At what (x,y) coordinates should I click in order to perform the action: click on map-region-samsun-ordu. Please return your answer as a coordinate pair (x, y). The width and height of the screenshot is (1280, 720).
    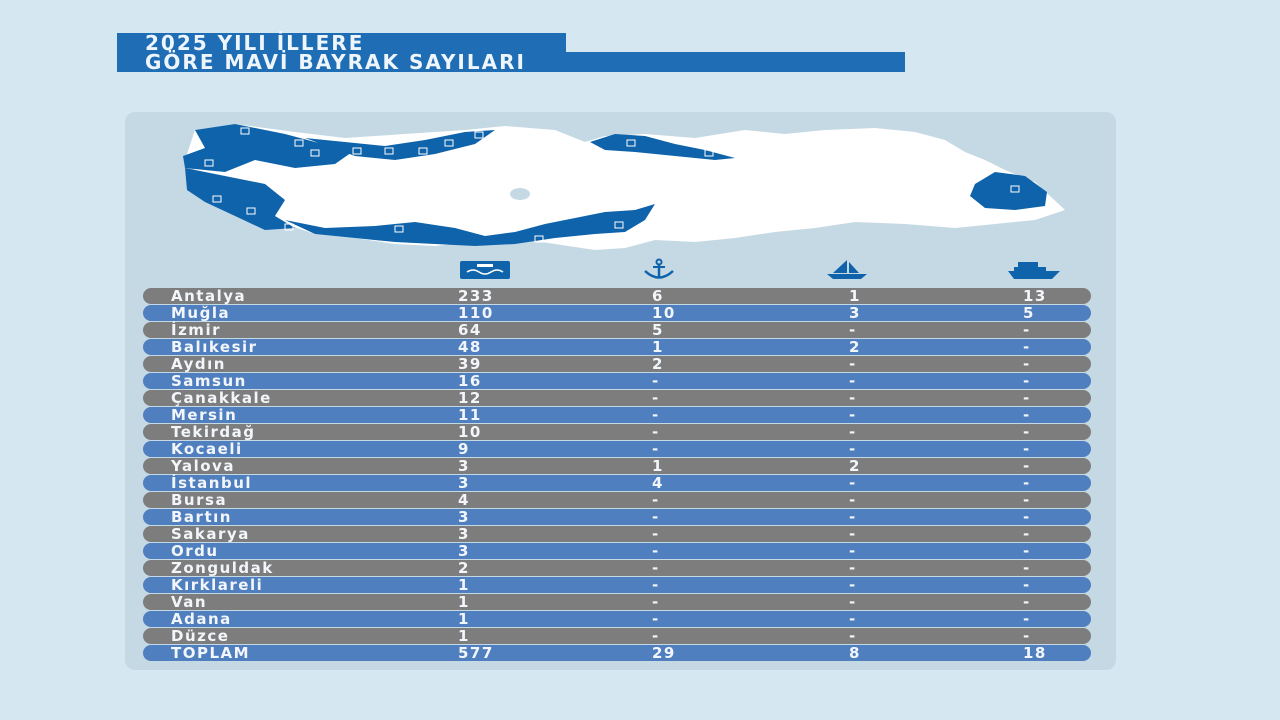
    Looking at the image, I should click on (662, 147).